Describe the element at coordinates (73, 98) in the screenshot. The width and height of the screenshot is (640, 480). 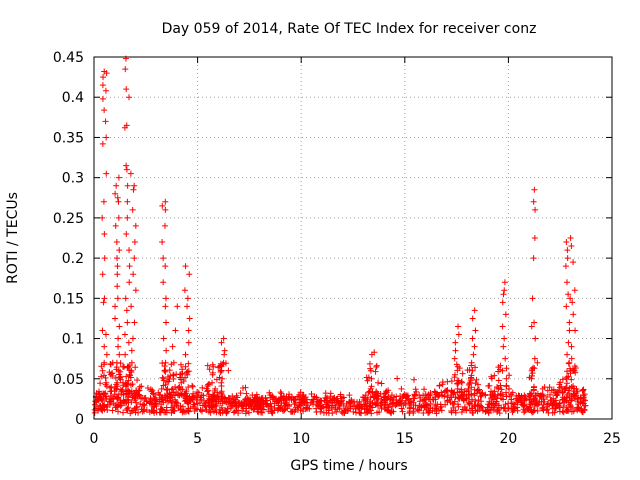
I see `y-tick-label: 0.4` at that location.